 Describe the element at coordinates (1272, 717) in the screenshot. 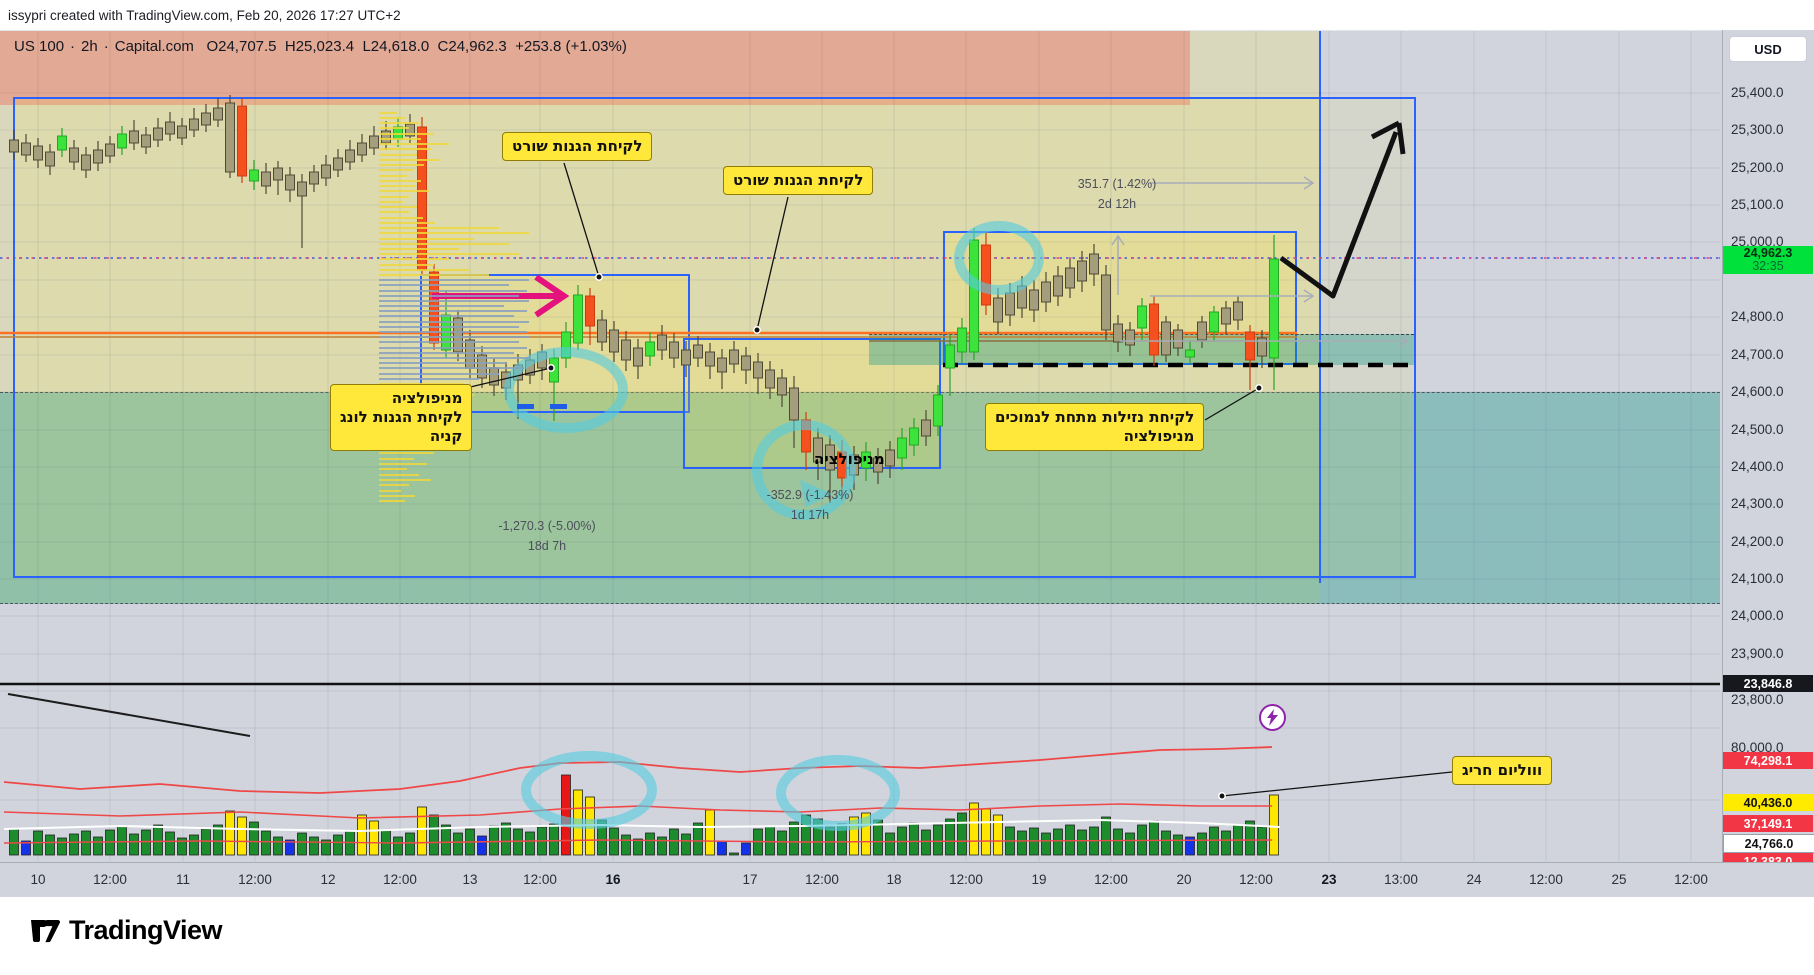

I see `lightning-icon` at that location.